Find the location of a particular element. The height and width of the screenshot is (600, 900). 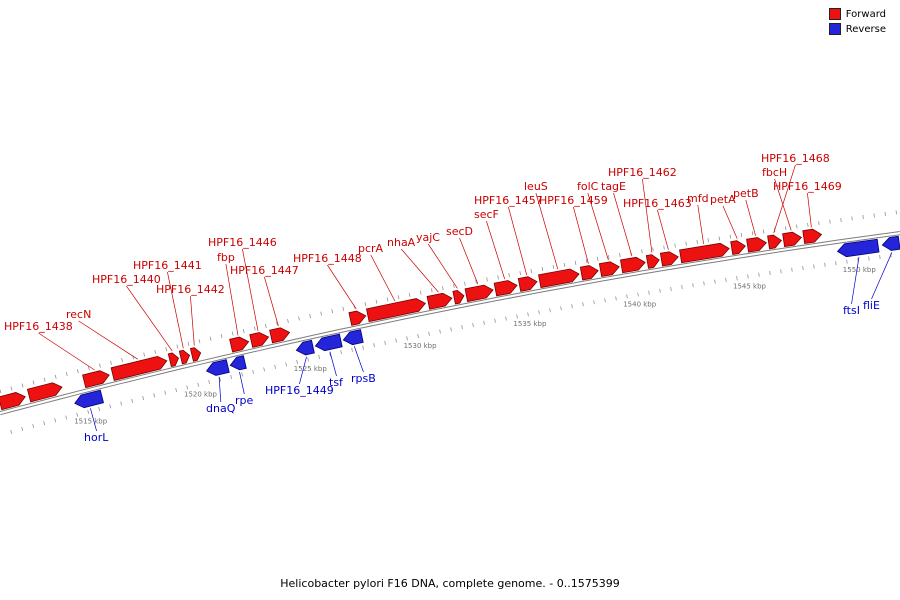

gene-arrow-tsf is located at coordinates (328, 342).